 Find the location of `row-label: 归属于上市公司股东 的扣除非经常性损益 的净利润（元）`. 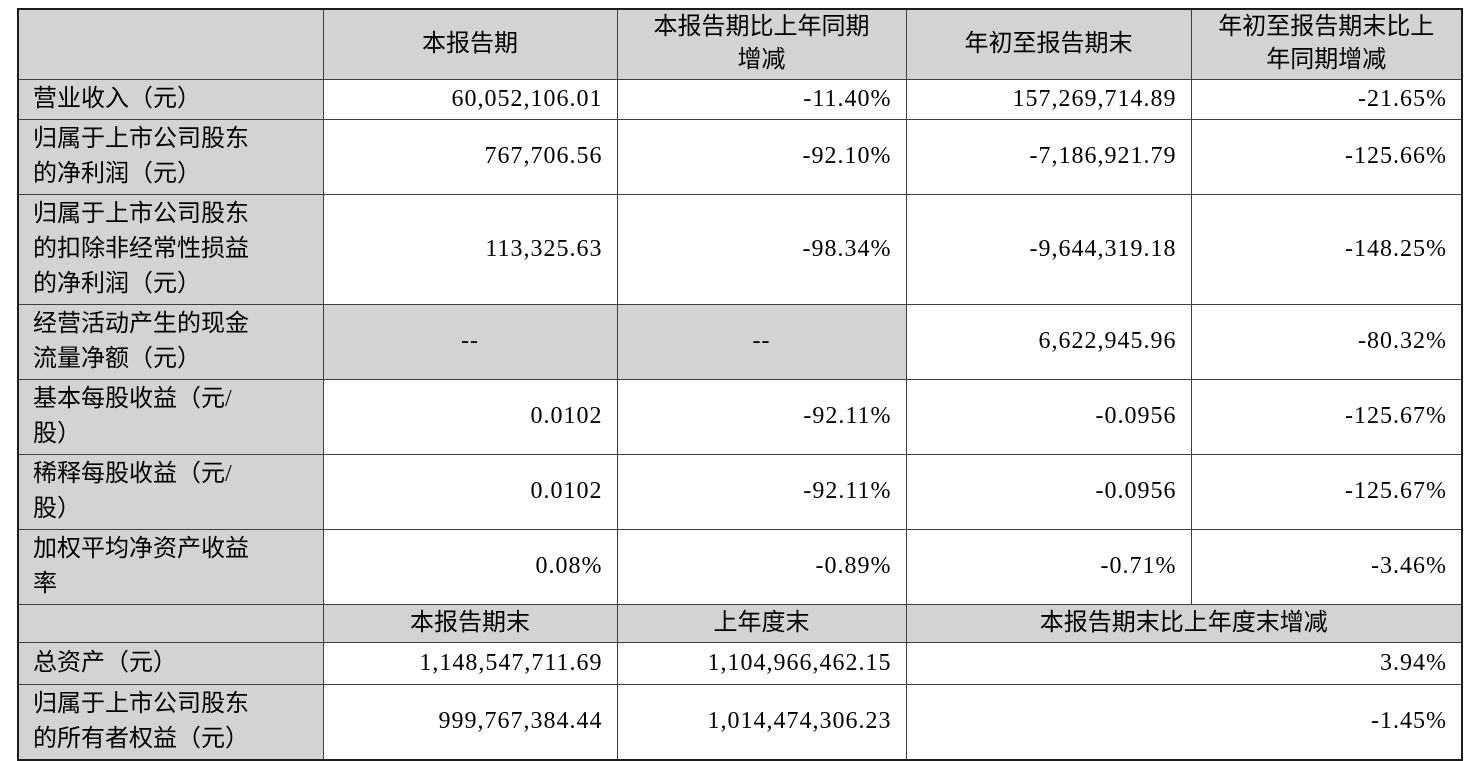

row-label: 归属于上市公司股东 的扣除非经常性损益 的净利润（元） is located at coordinates (170, 249).